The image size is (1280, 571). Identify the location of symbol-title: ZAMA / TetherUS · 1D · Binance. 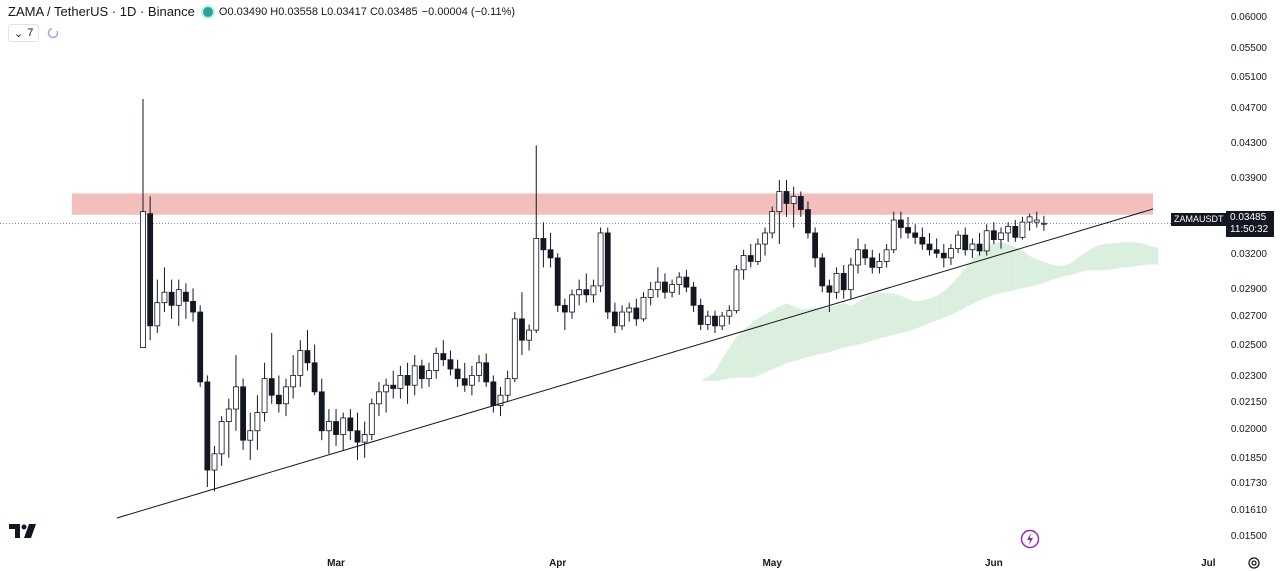
(101, 11).